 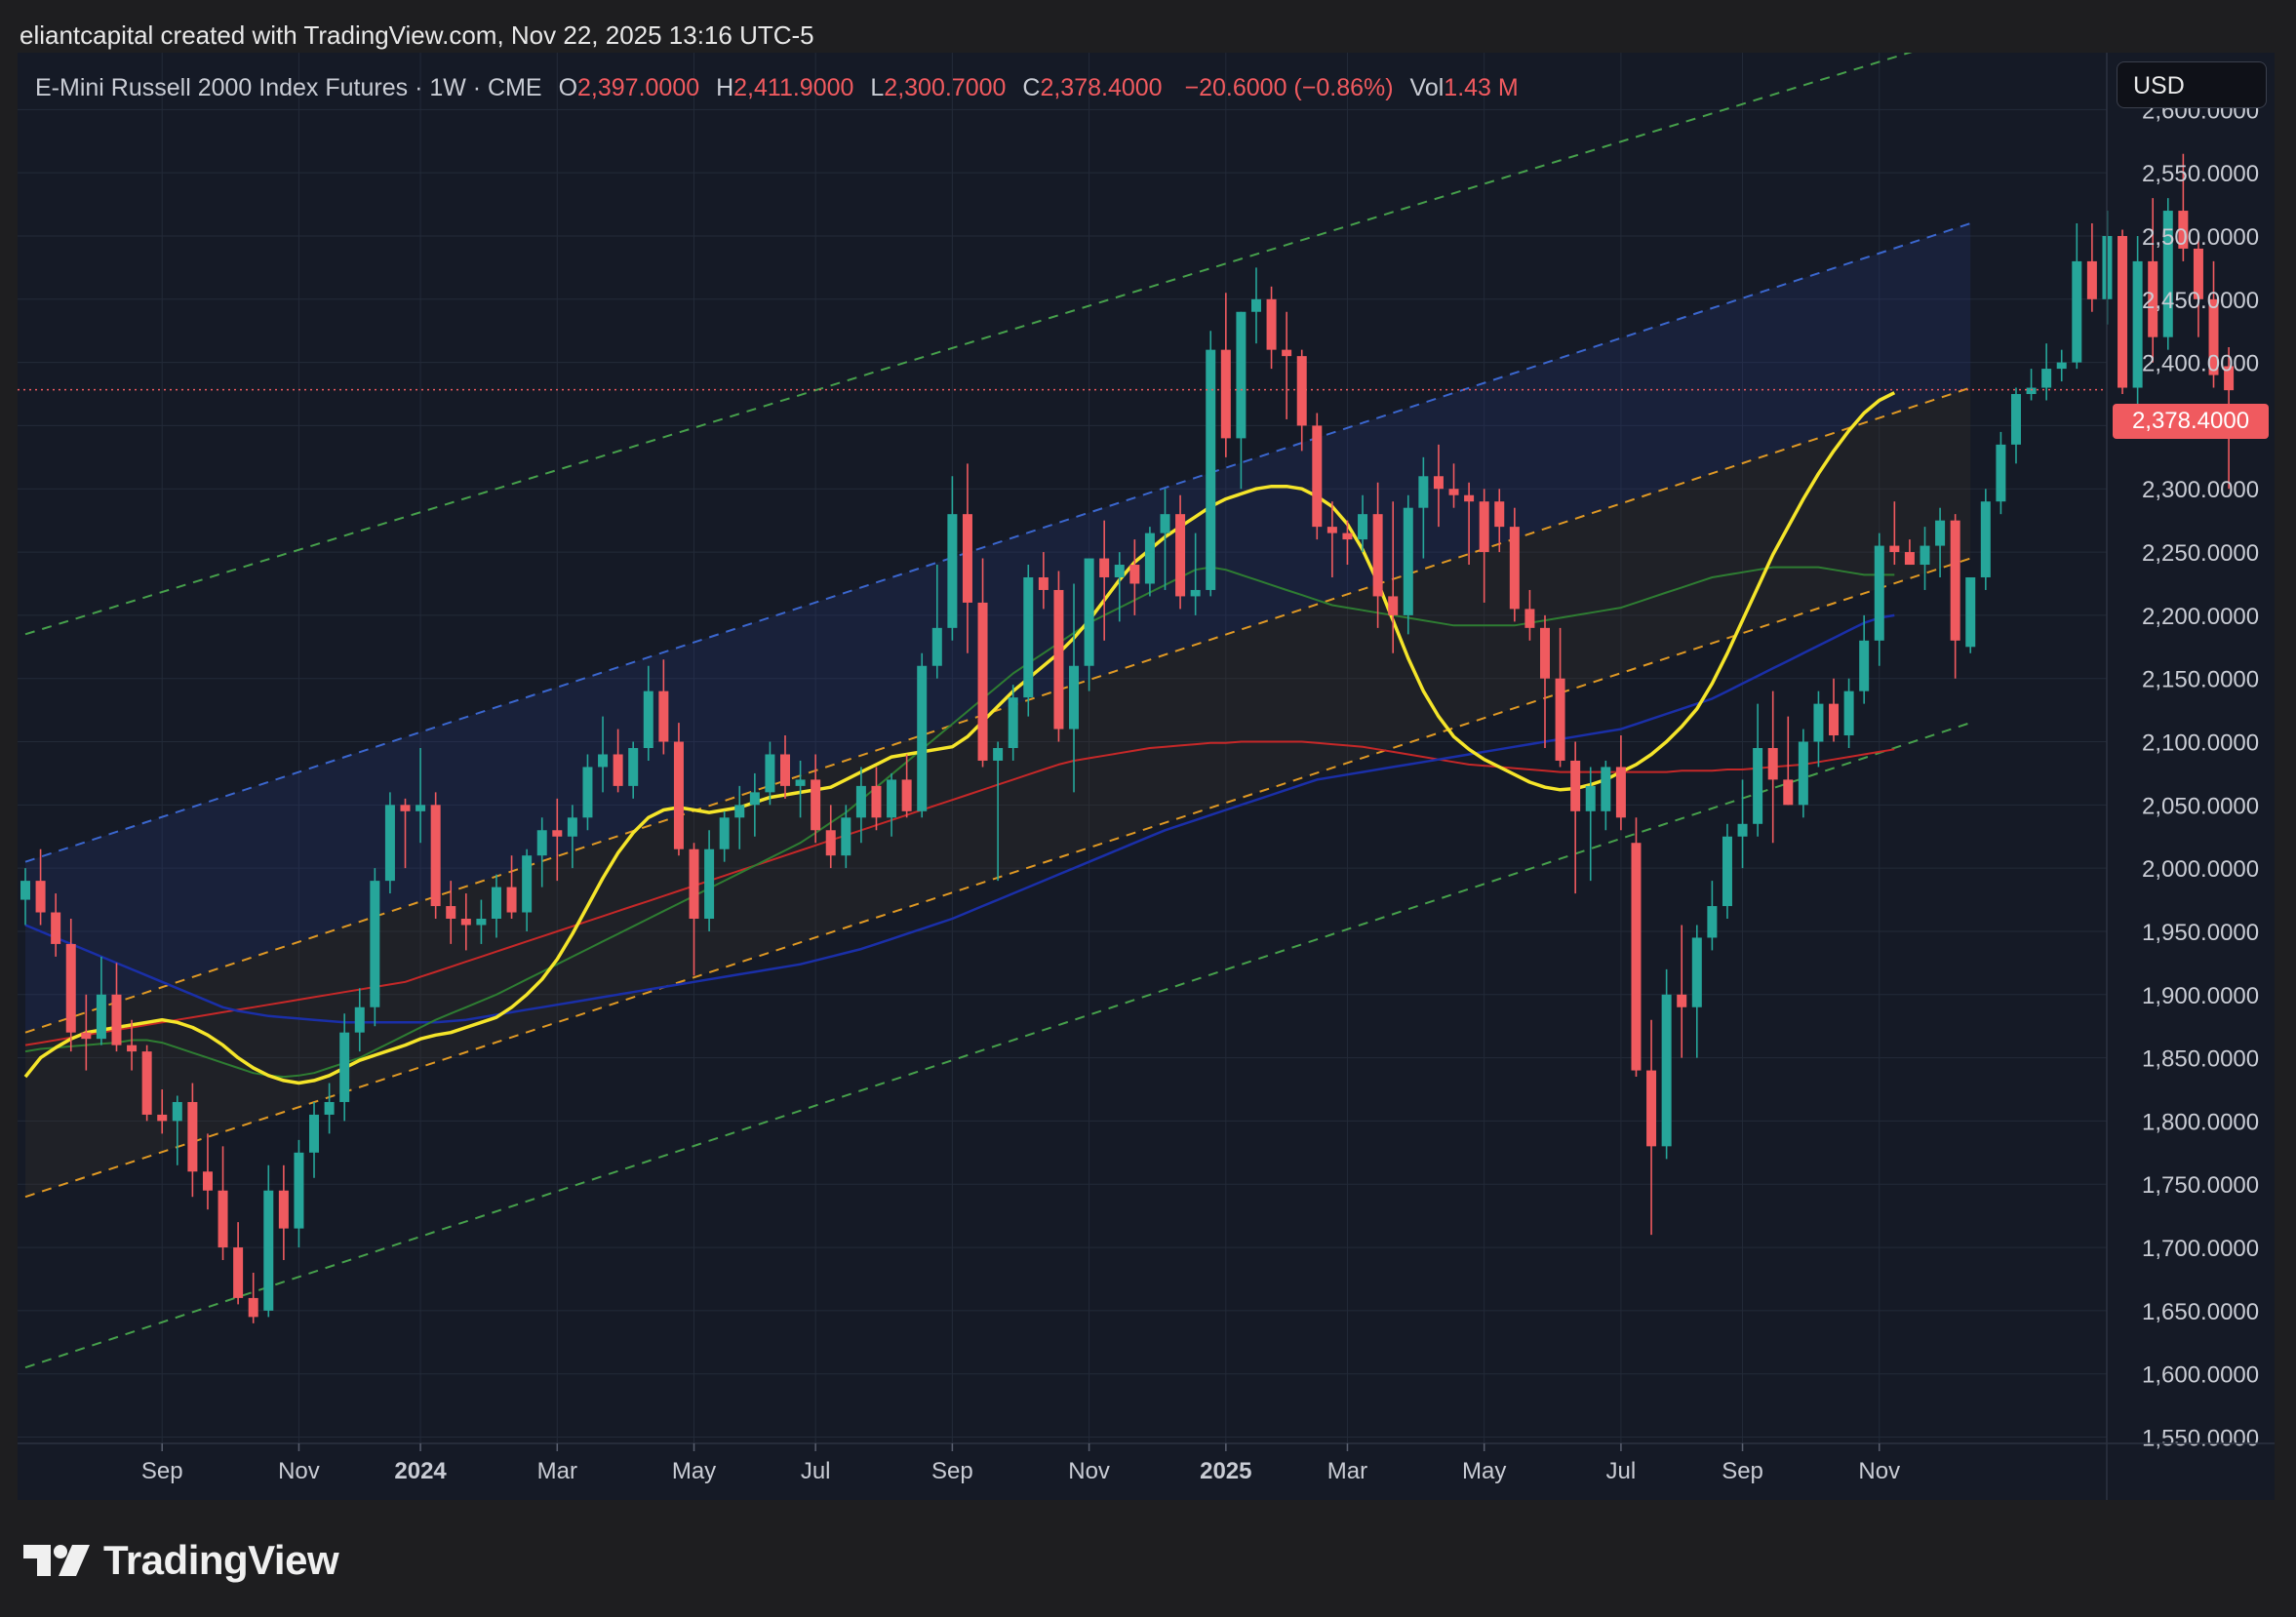 I want to click on brand-name: TradingView, so click(x=221, y=1560).